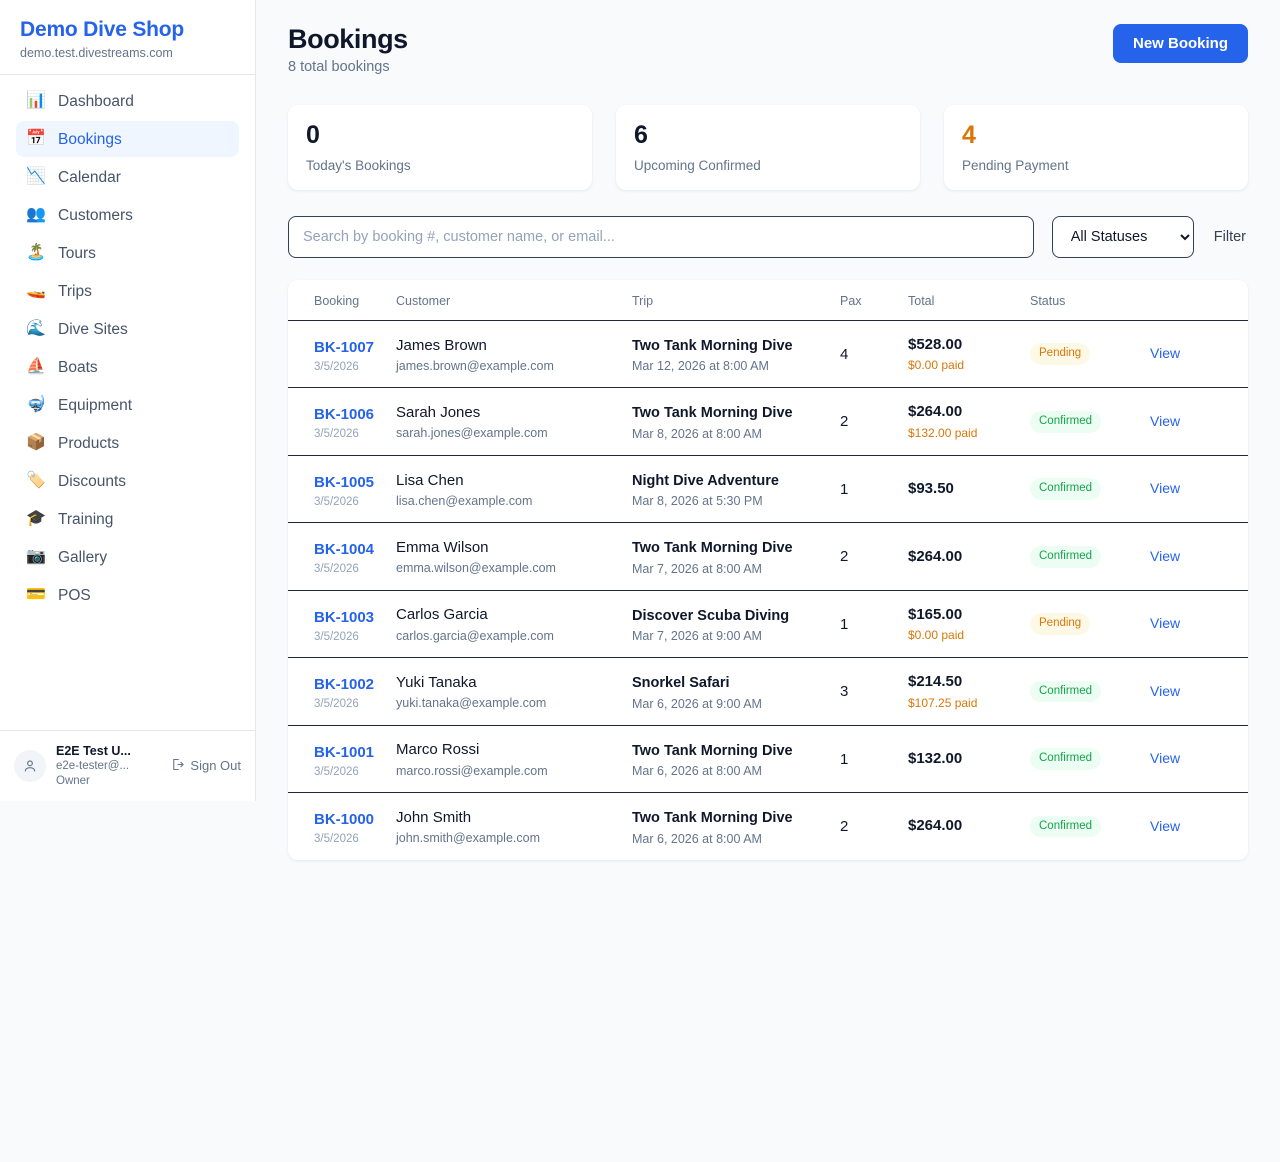 The height and width of the screenshot is (1162, 1280). I want to click on paid-amount: $107.25 paid, so click(943, 702).